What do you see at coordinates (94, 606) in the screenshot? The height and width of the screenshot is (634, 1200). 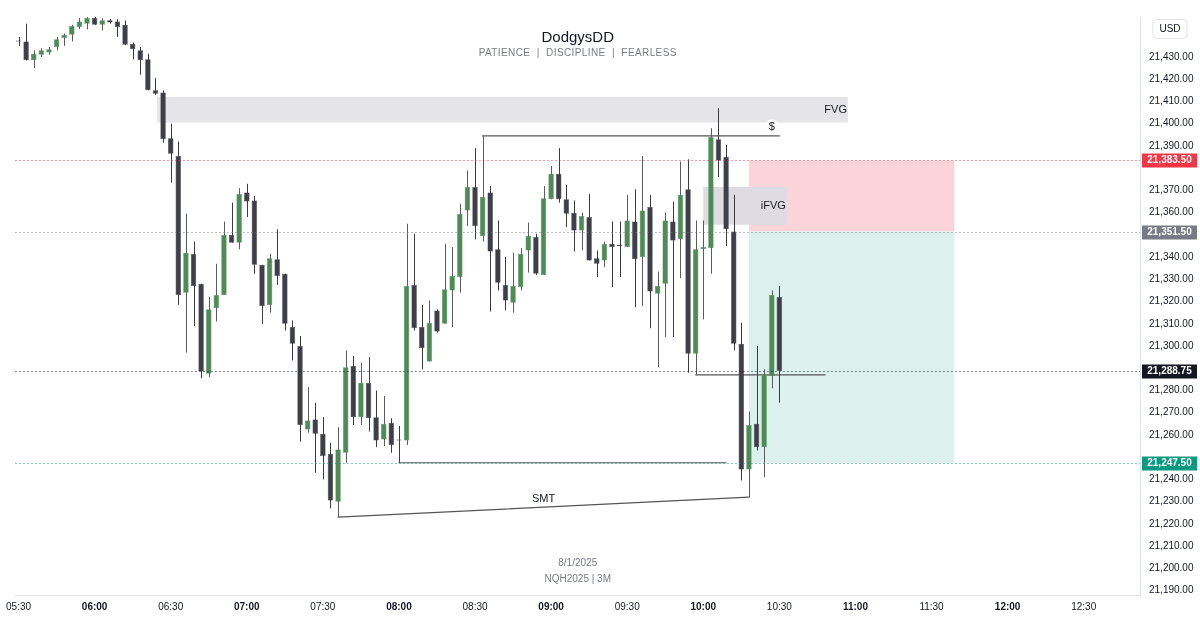 I see `x-tick-label: 06:00` at bounding box center [94, 606].